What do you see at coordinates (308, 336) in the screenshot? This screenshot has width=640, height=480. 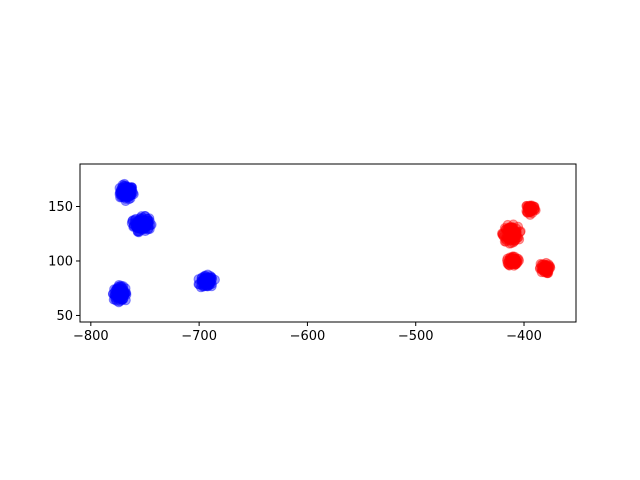 I see `x-tick-label: −600` at bounding box center [308, 336].